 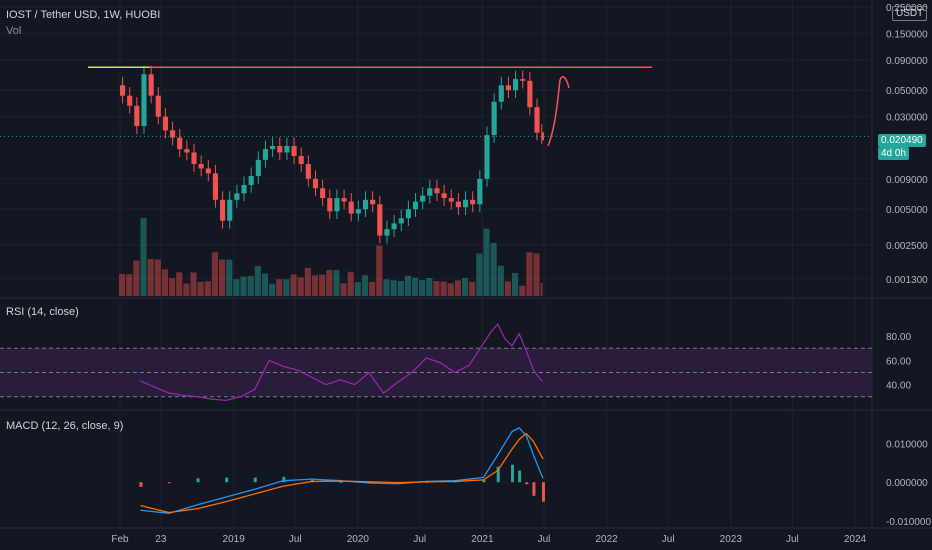 I want to click on price-tick-label: 0.009000, so click(x=907, y=180).